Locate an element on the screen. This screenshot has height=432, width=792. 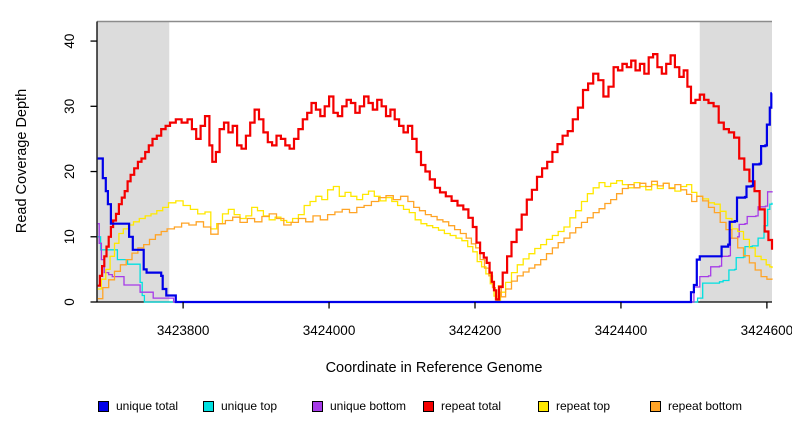
legend-item-unique-bottom: unique bottom is located at coordinates (359, 406).